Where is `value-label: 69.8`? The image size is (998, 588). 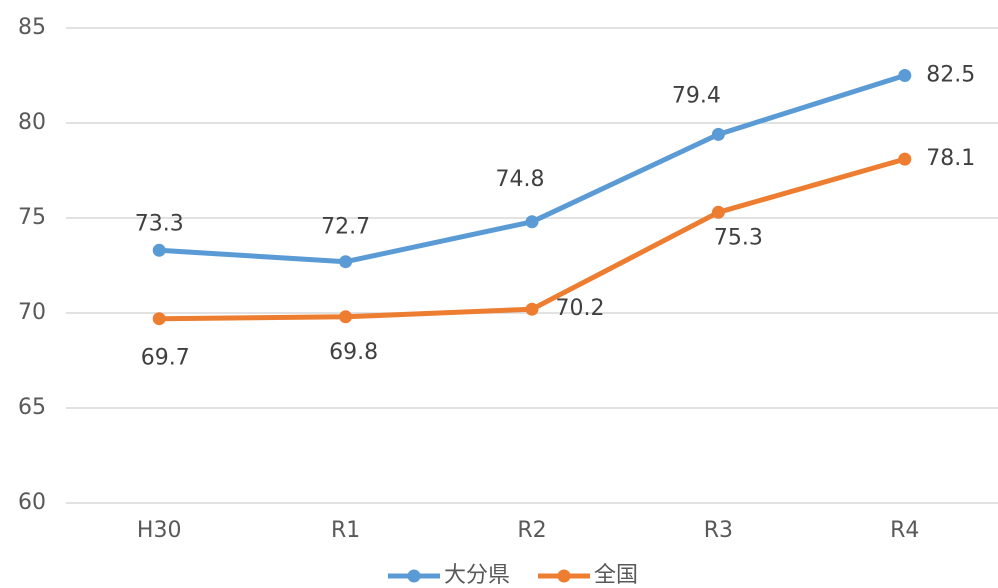 value-label: 69.8 is located at coordinates (353, 352).